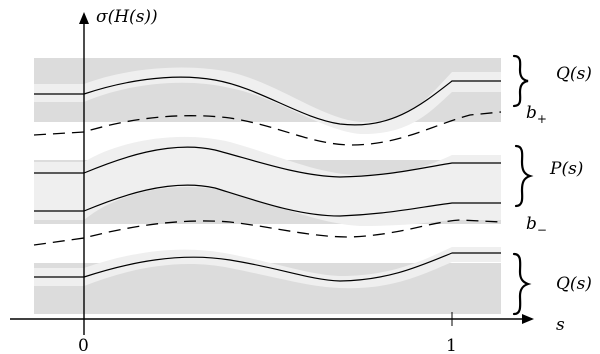  What do you see at coordinates (574, 74) in the screenshot?
I see `label-q-top: Q(s)` at bounding box center [574, 74].